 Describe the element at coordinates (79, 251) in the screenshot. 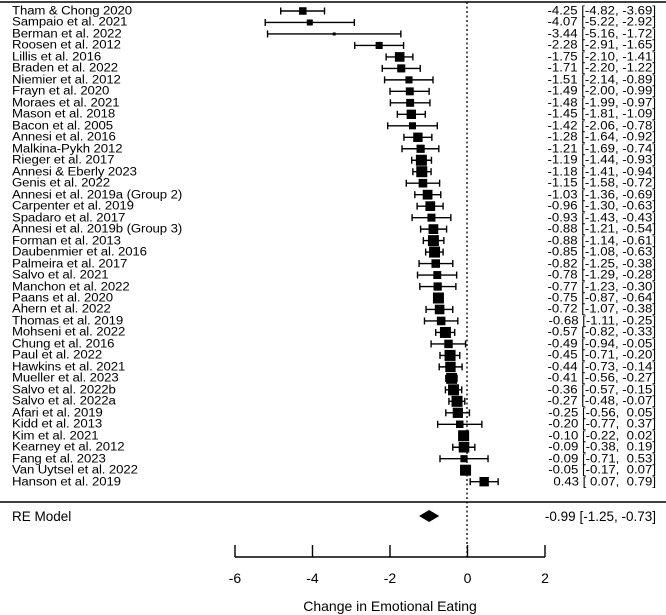

I see `study-label: Daubenmier et al. 2016` at that location.